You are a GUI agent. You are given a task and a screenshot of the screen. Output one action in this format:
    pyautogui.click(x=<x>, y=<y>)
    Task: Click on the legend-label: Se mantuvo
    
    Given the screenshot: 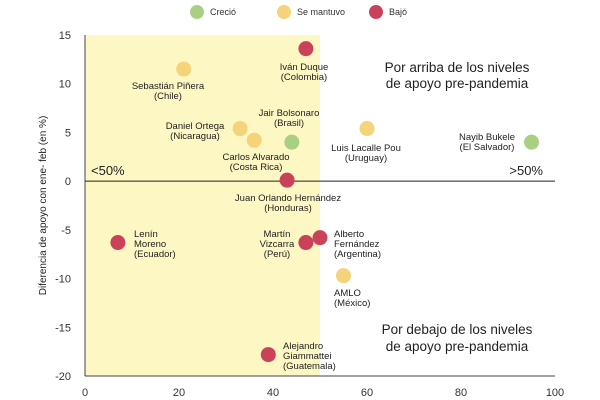 What is the action you would take?
    pyautogui.click(x=321, y=12)
    